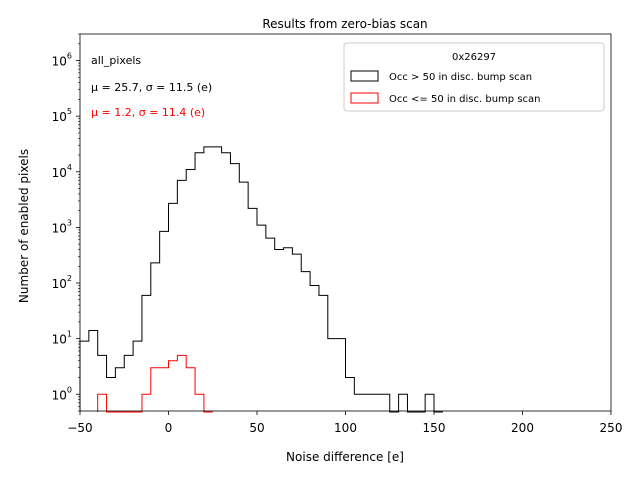 This screenshot has width=640, height=480. I want to click on annotation-occ-high-stats: μ = 25.7, σ = 11.5 (e), so click(151, 87).